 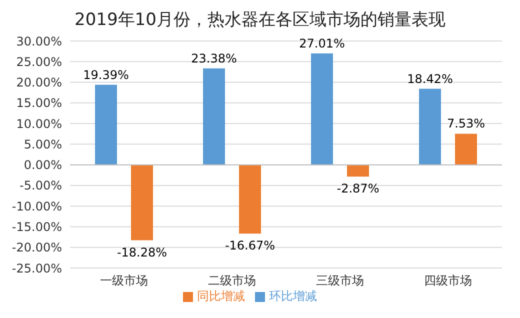 What do you see at coordinates (106, 75) in the screenshot?
I see `data-label: 19.39%` at bounding box center [106, 75].